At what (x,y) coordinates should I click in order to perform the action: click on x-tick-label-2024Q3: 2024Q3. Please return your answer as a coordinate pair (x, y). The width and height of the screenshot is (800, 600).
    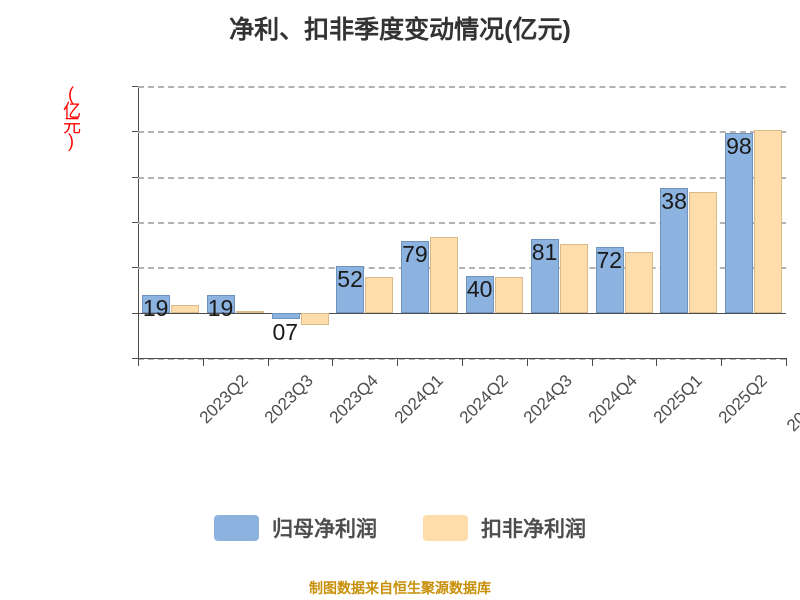
    Looking at the image, I should click on (548, 399).